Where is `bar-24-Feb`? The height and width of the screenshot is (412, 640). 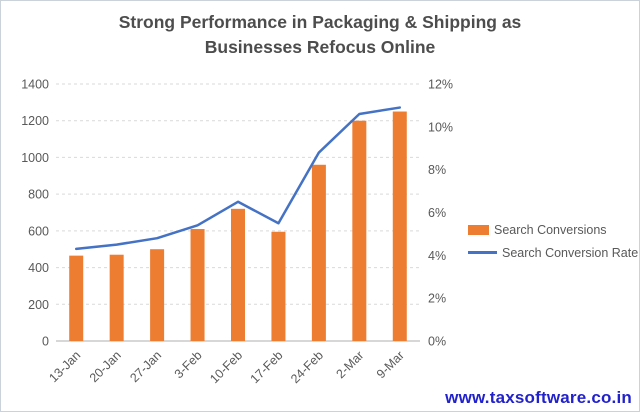 bar-24-Feb is located at coordinates (318, 252).